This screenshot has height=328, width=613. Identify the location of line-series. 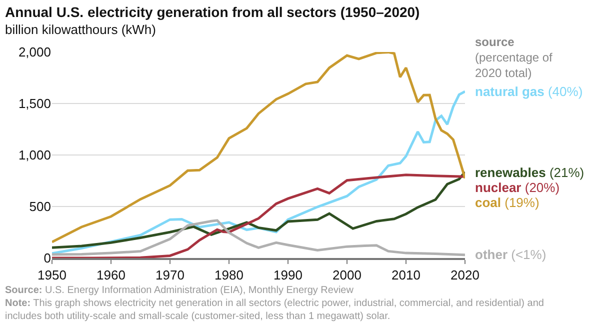
(258, 237).